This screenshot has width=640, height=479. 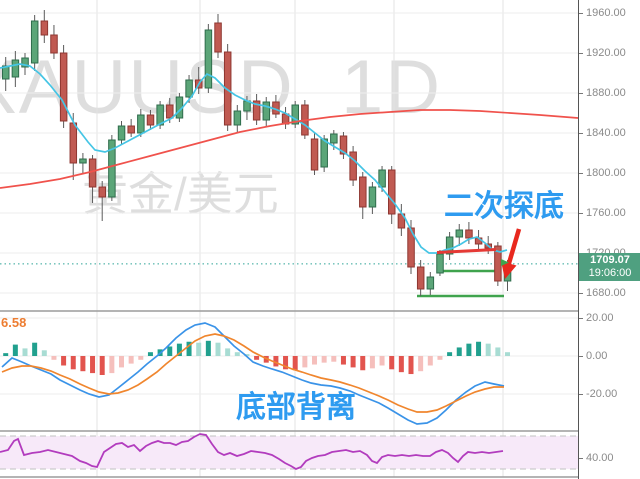 I want to click on axis-label: 1680.00, so click(x=606, y=293).